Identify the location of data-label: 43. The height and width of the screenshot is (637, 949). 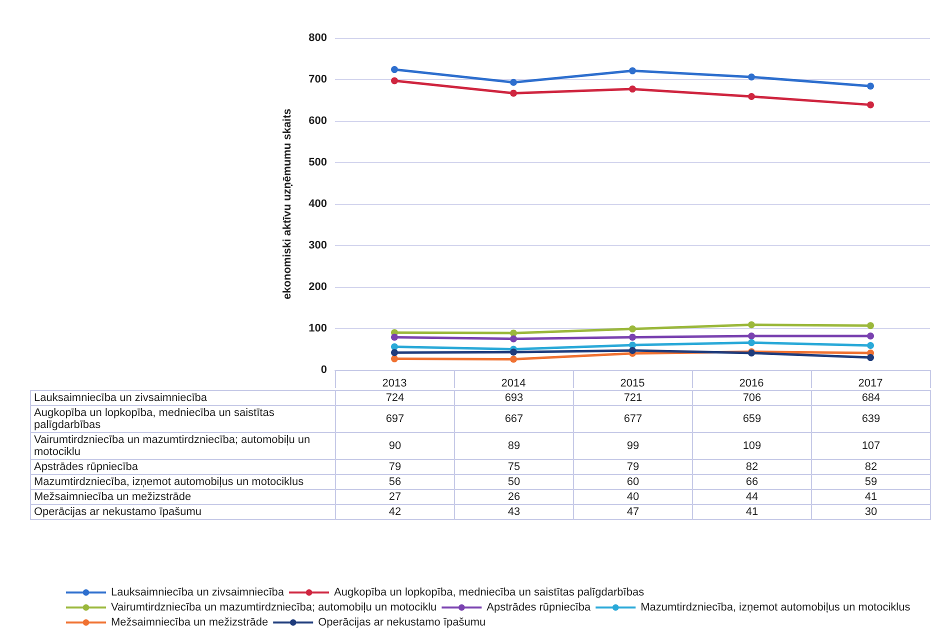
(514, 512).